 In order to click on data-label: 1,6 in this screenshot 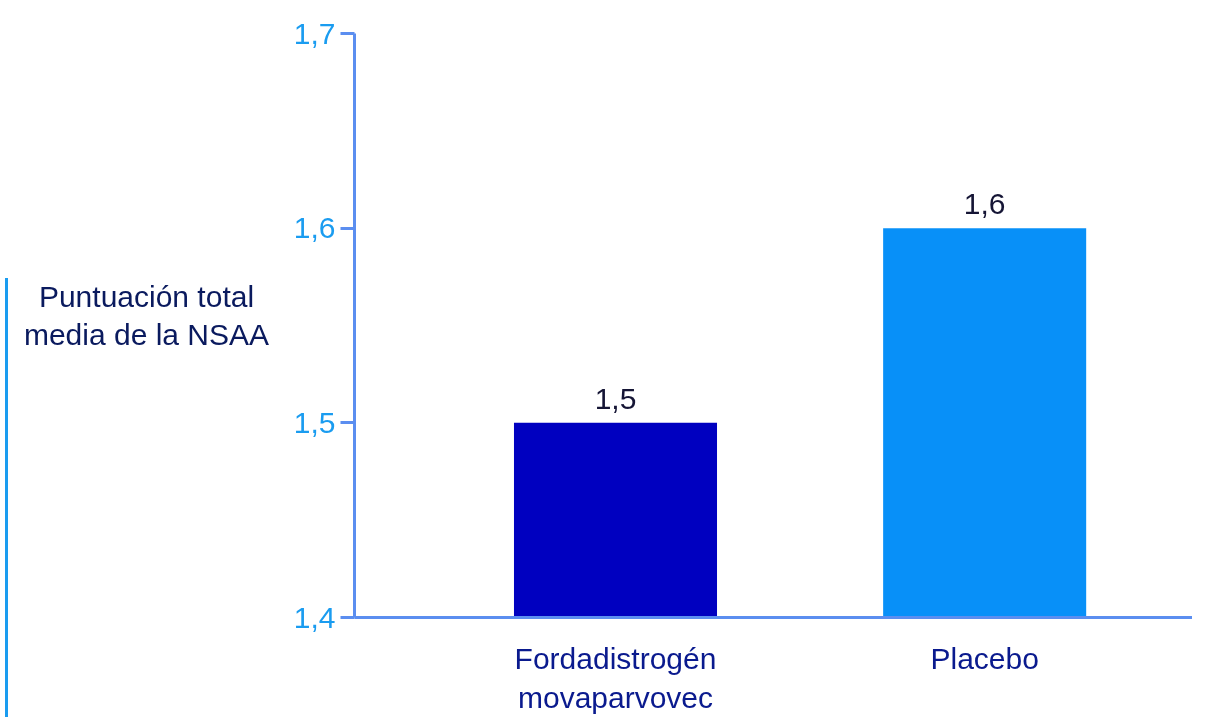, I will do `click(984, 204)`.